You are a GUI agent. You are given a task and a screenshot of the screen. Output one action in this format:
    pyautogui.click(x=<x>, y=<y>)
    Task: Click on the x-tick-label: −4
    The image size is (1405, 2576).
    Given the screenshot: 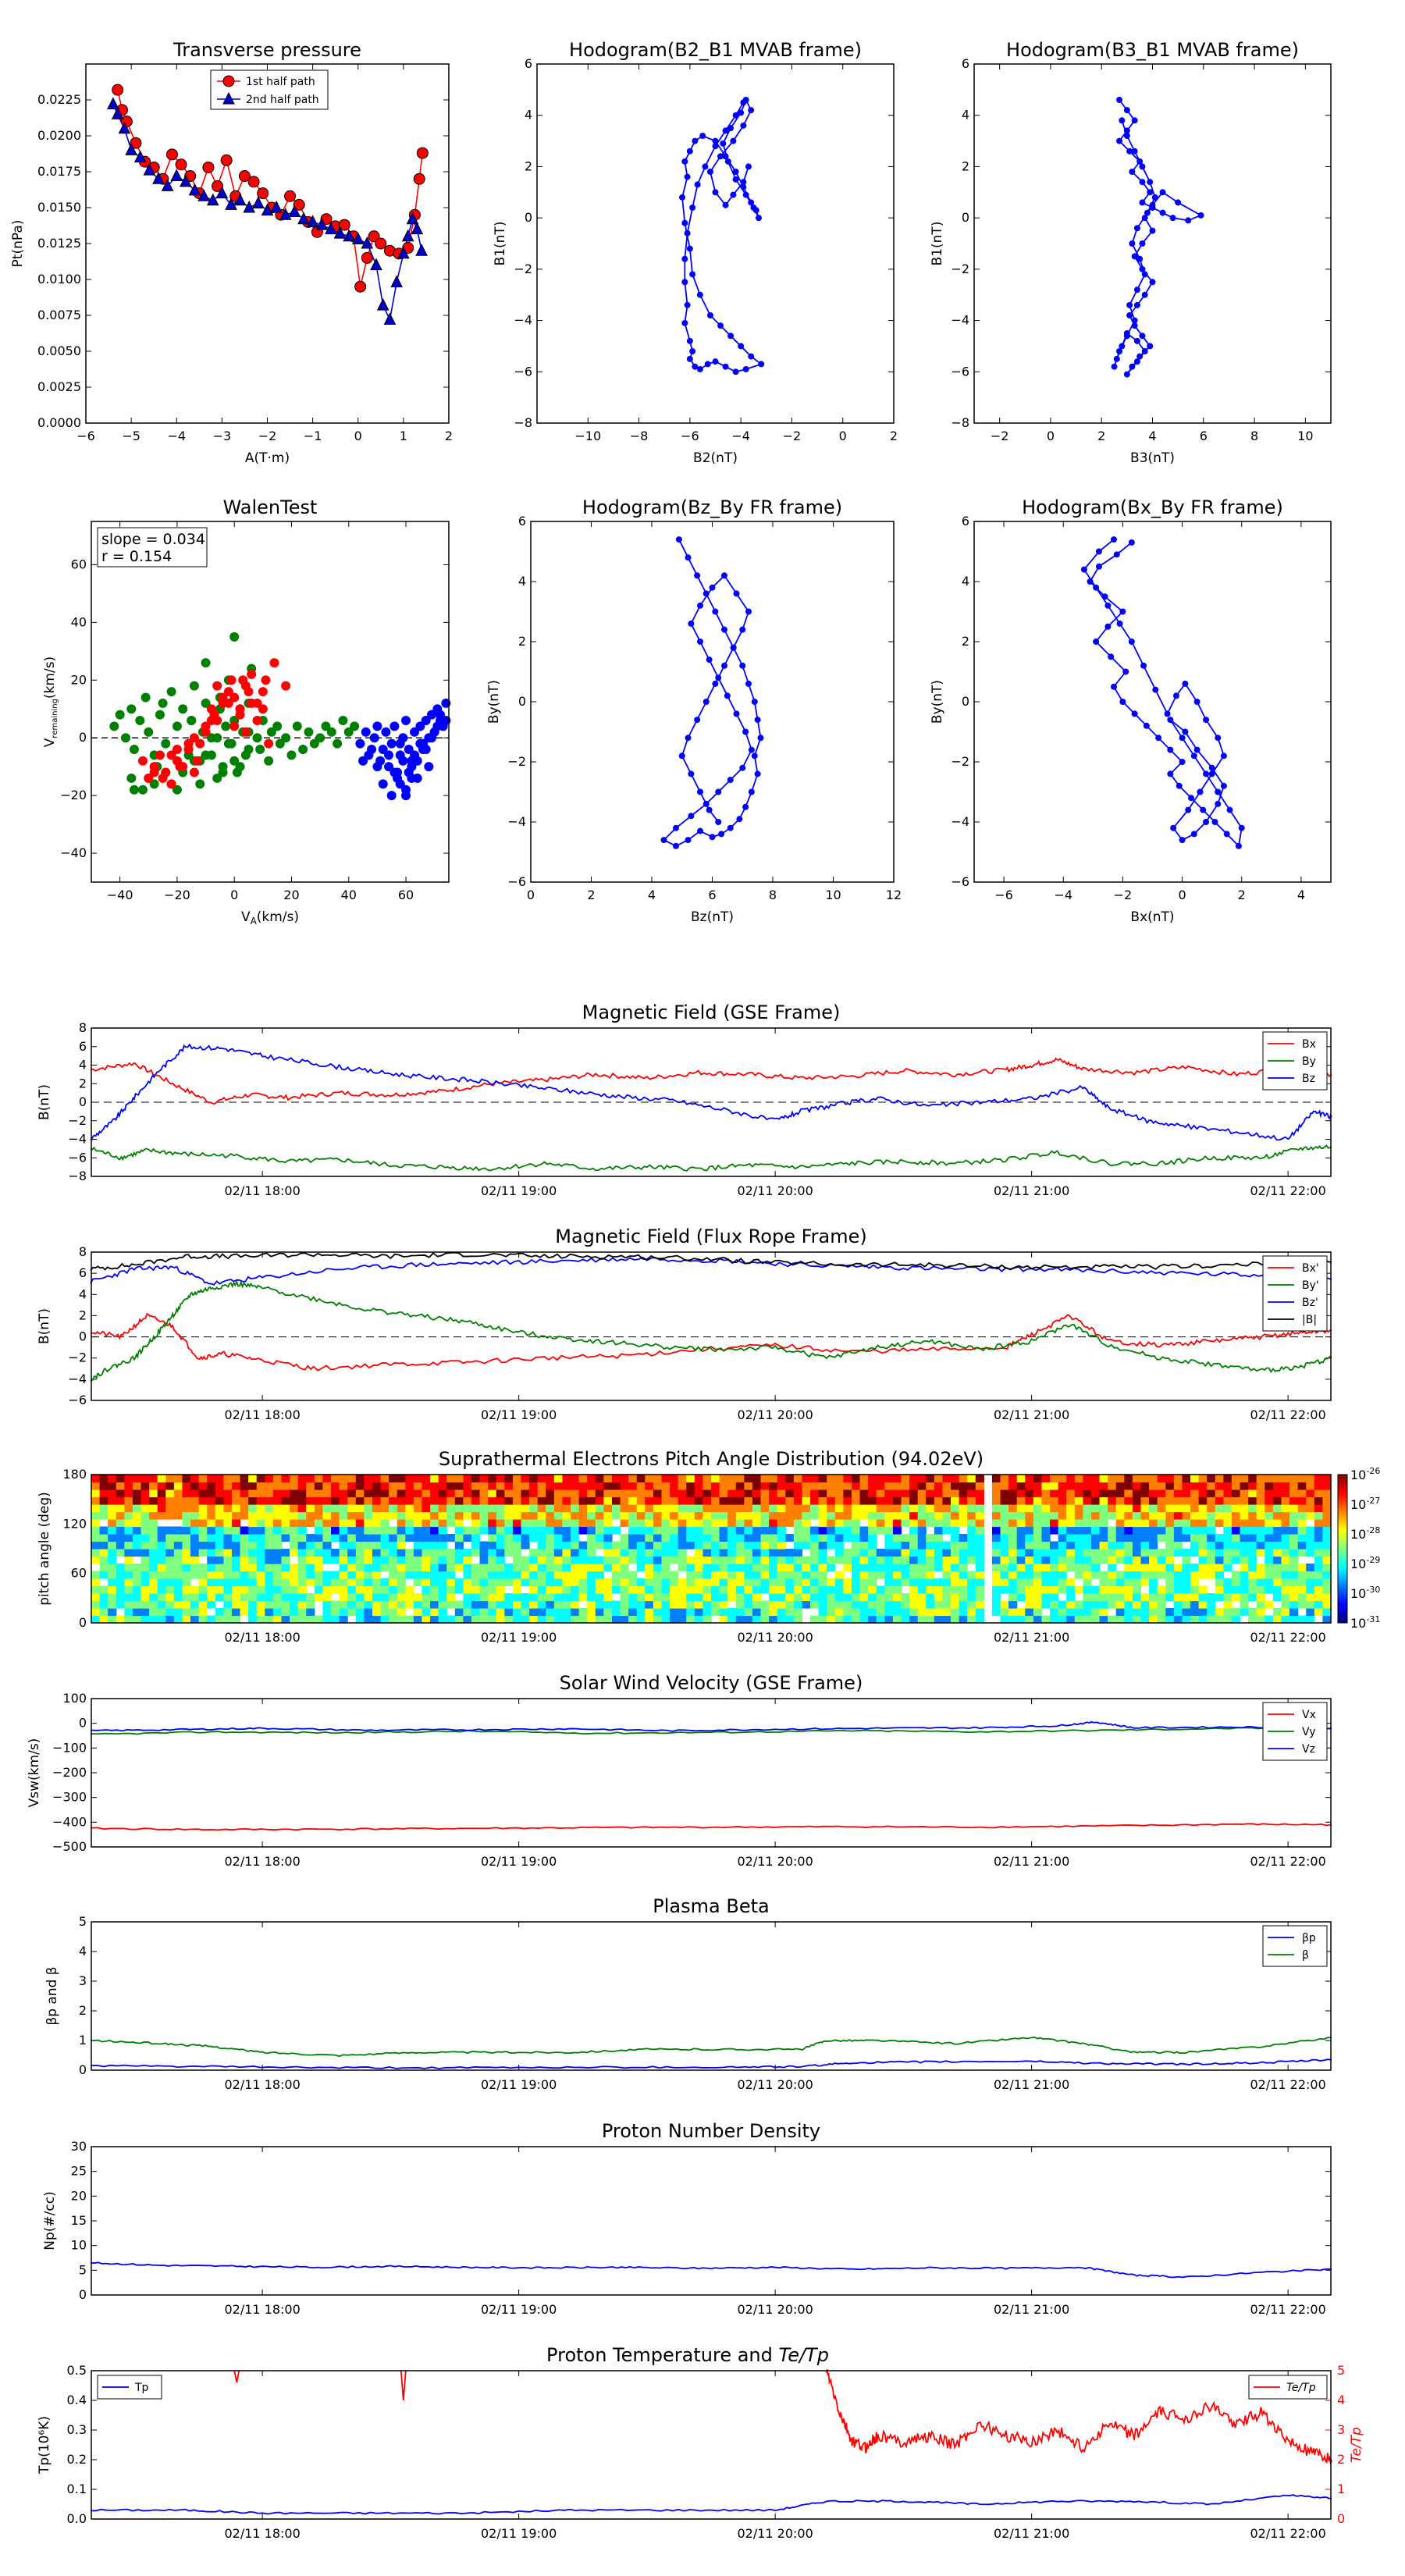 What is the action you would take?
    pyautogui.click(x=177, y=436)
    